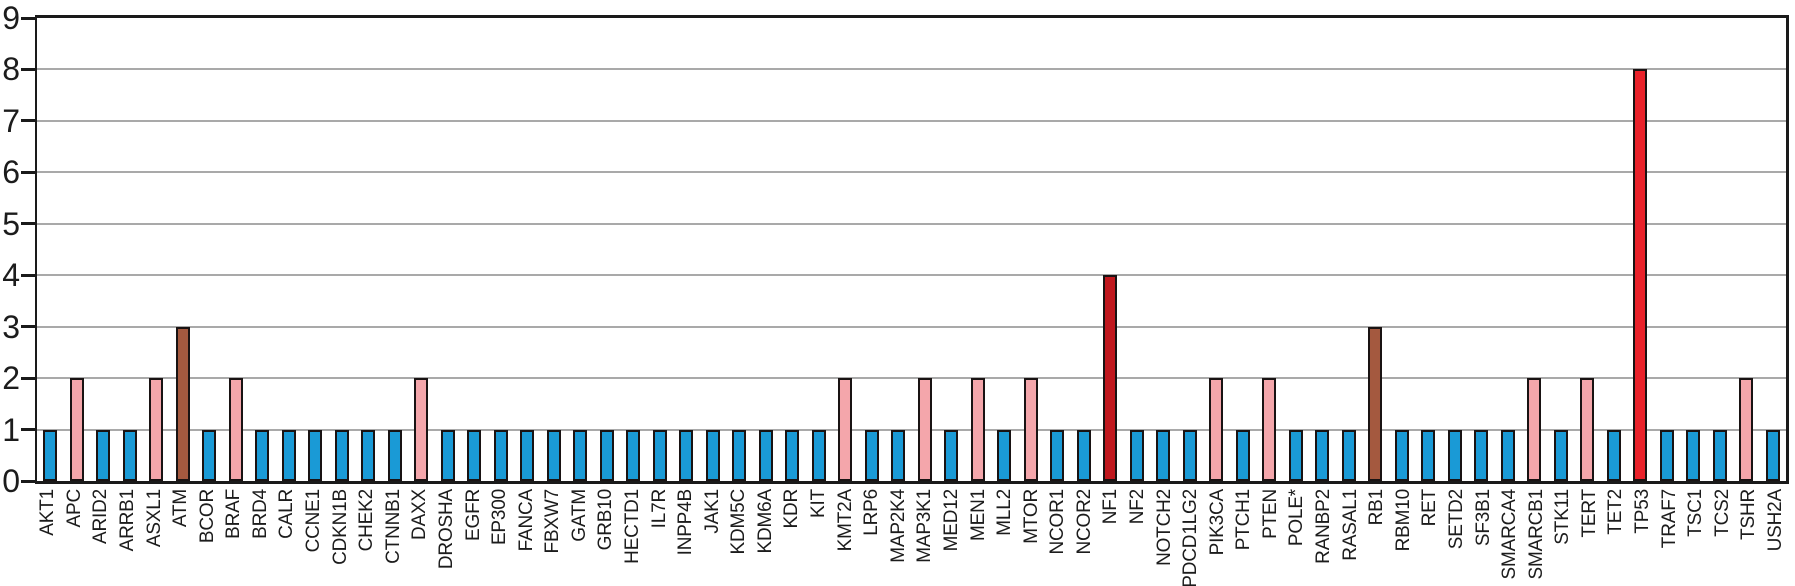  What do you see at coordinates (898, 455) in the screenshot?
I see `bar-map2k4` at bounding box center [898, 455].